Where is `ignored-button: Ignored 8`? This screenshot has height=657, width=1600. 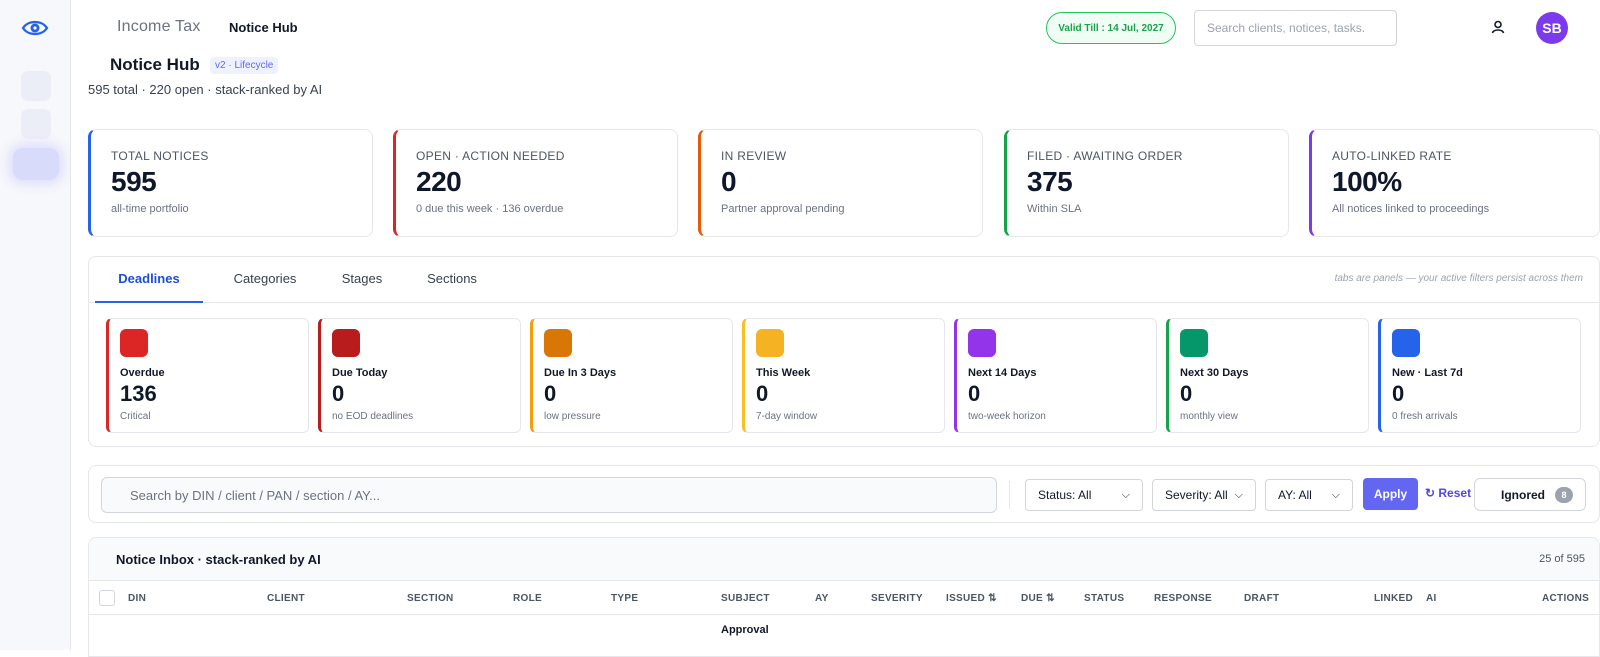
ignored-button: Ignored 8 is located at coordinates (1530, 494).